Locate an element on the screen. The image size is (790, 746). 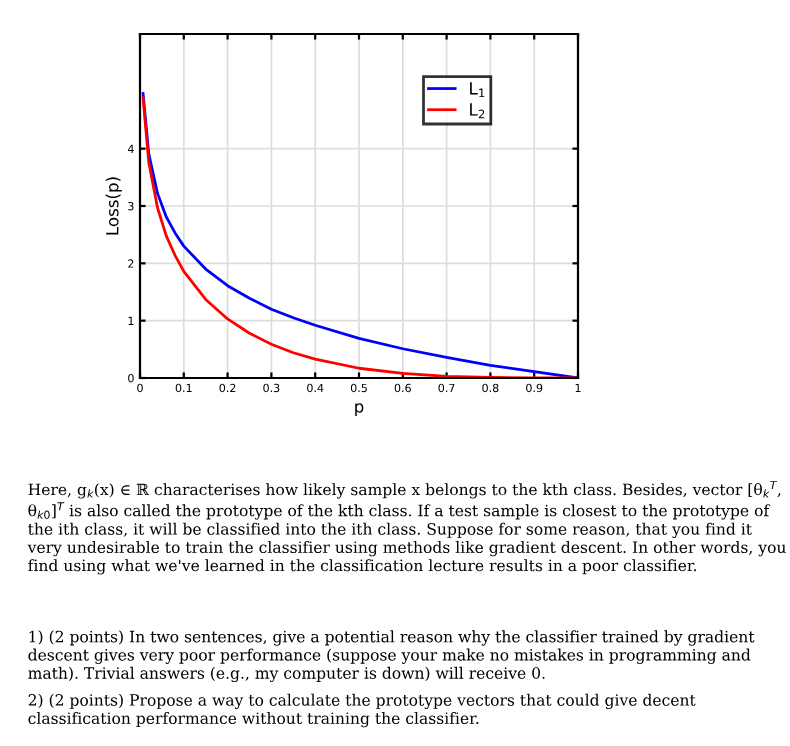
x-axis-title: p is located at coordinates (359, 409).